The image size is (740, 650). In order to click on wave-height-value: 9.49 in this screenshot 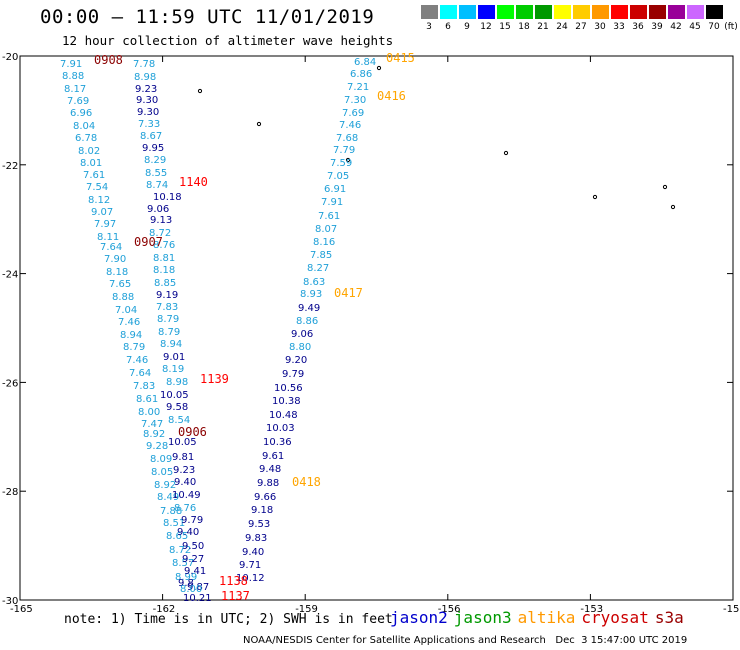, I will do `click(309, 308)`.